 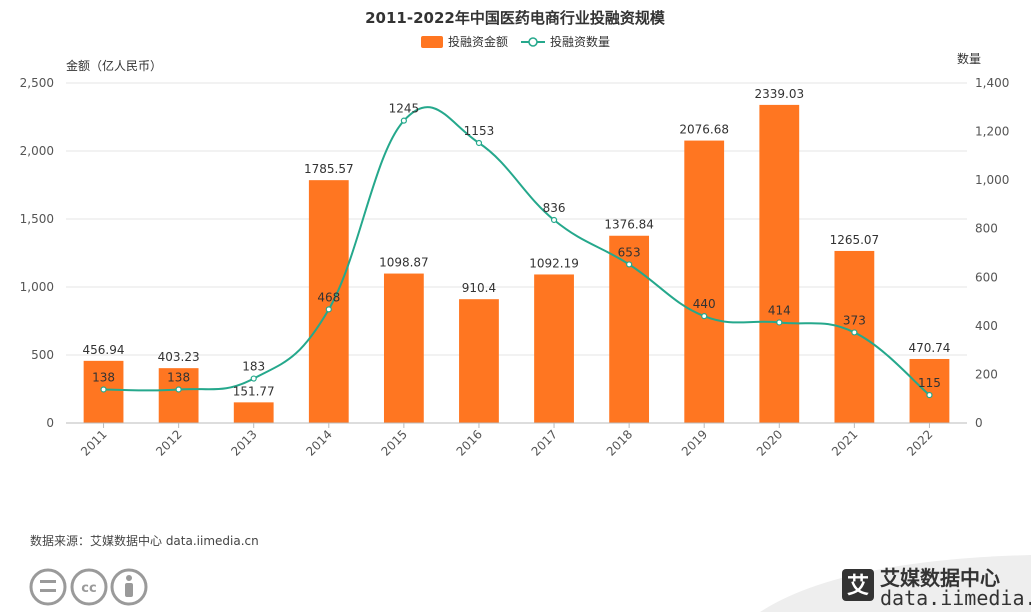 I want to click on brand-footer: 艾 艾媒数据中心 data.iimedia.cn, so click(x=895, y=583).